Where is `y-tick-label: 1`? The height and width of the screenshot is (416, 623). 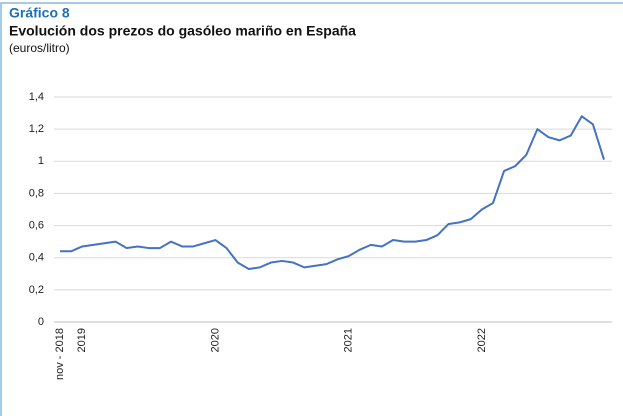
y-tick-label: 1 is located at coordinates (41, 161).